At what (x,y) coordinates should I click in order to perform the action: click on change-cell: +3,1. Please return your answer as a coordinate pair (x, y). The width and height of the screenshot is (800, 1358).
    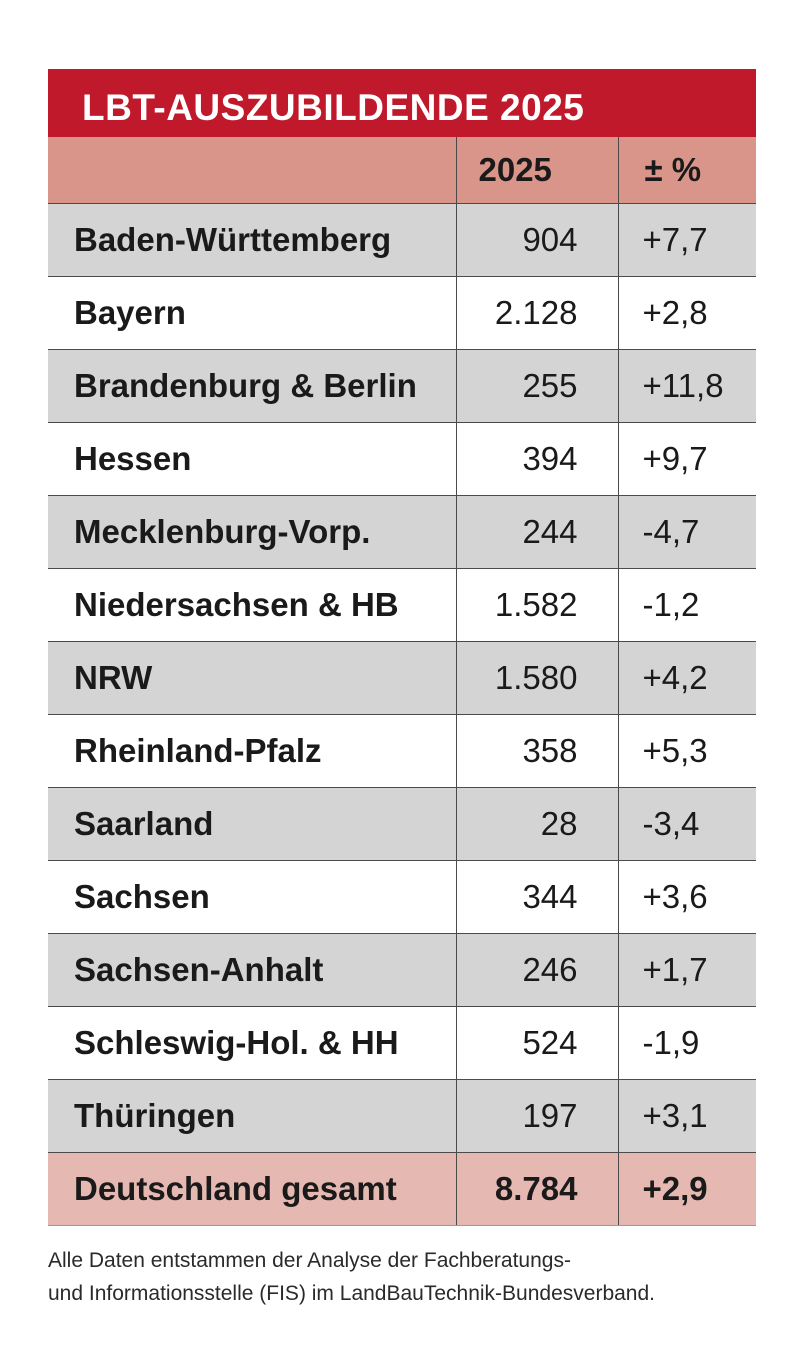
    Looking at the image, I should click on (686, 1116).